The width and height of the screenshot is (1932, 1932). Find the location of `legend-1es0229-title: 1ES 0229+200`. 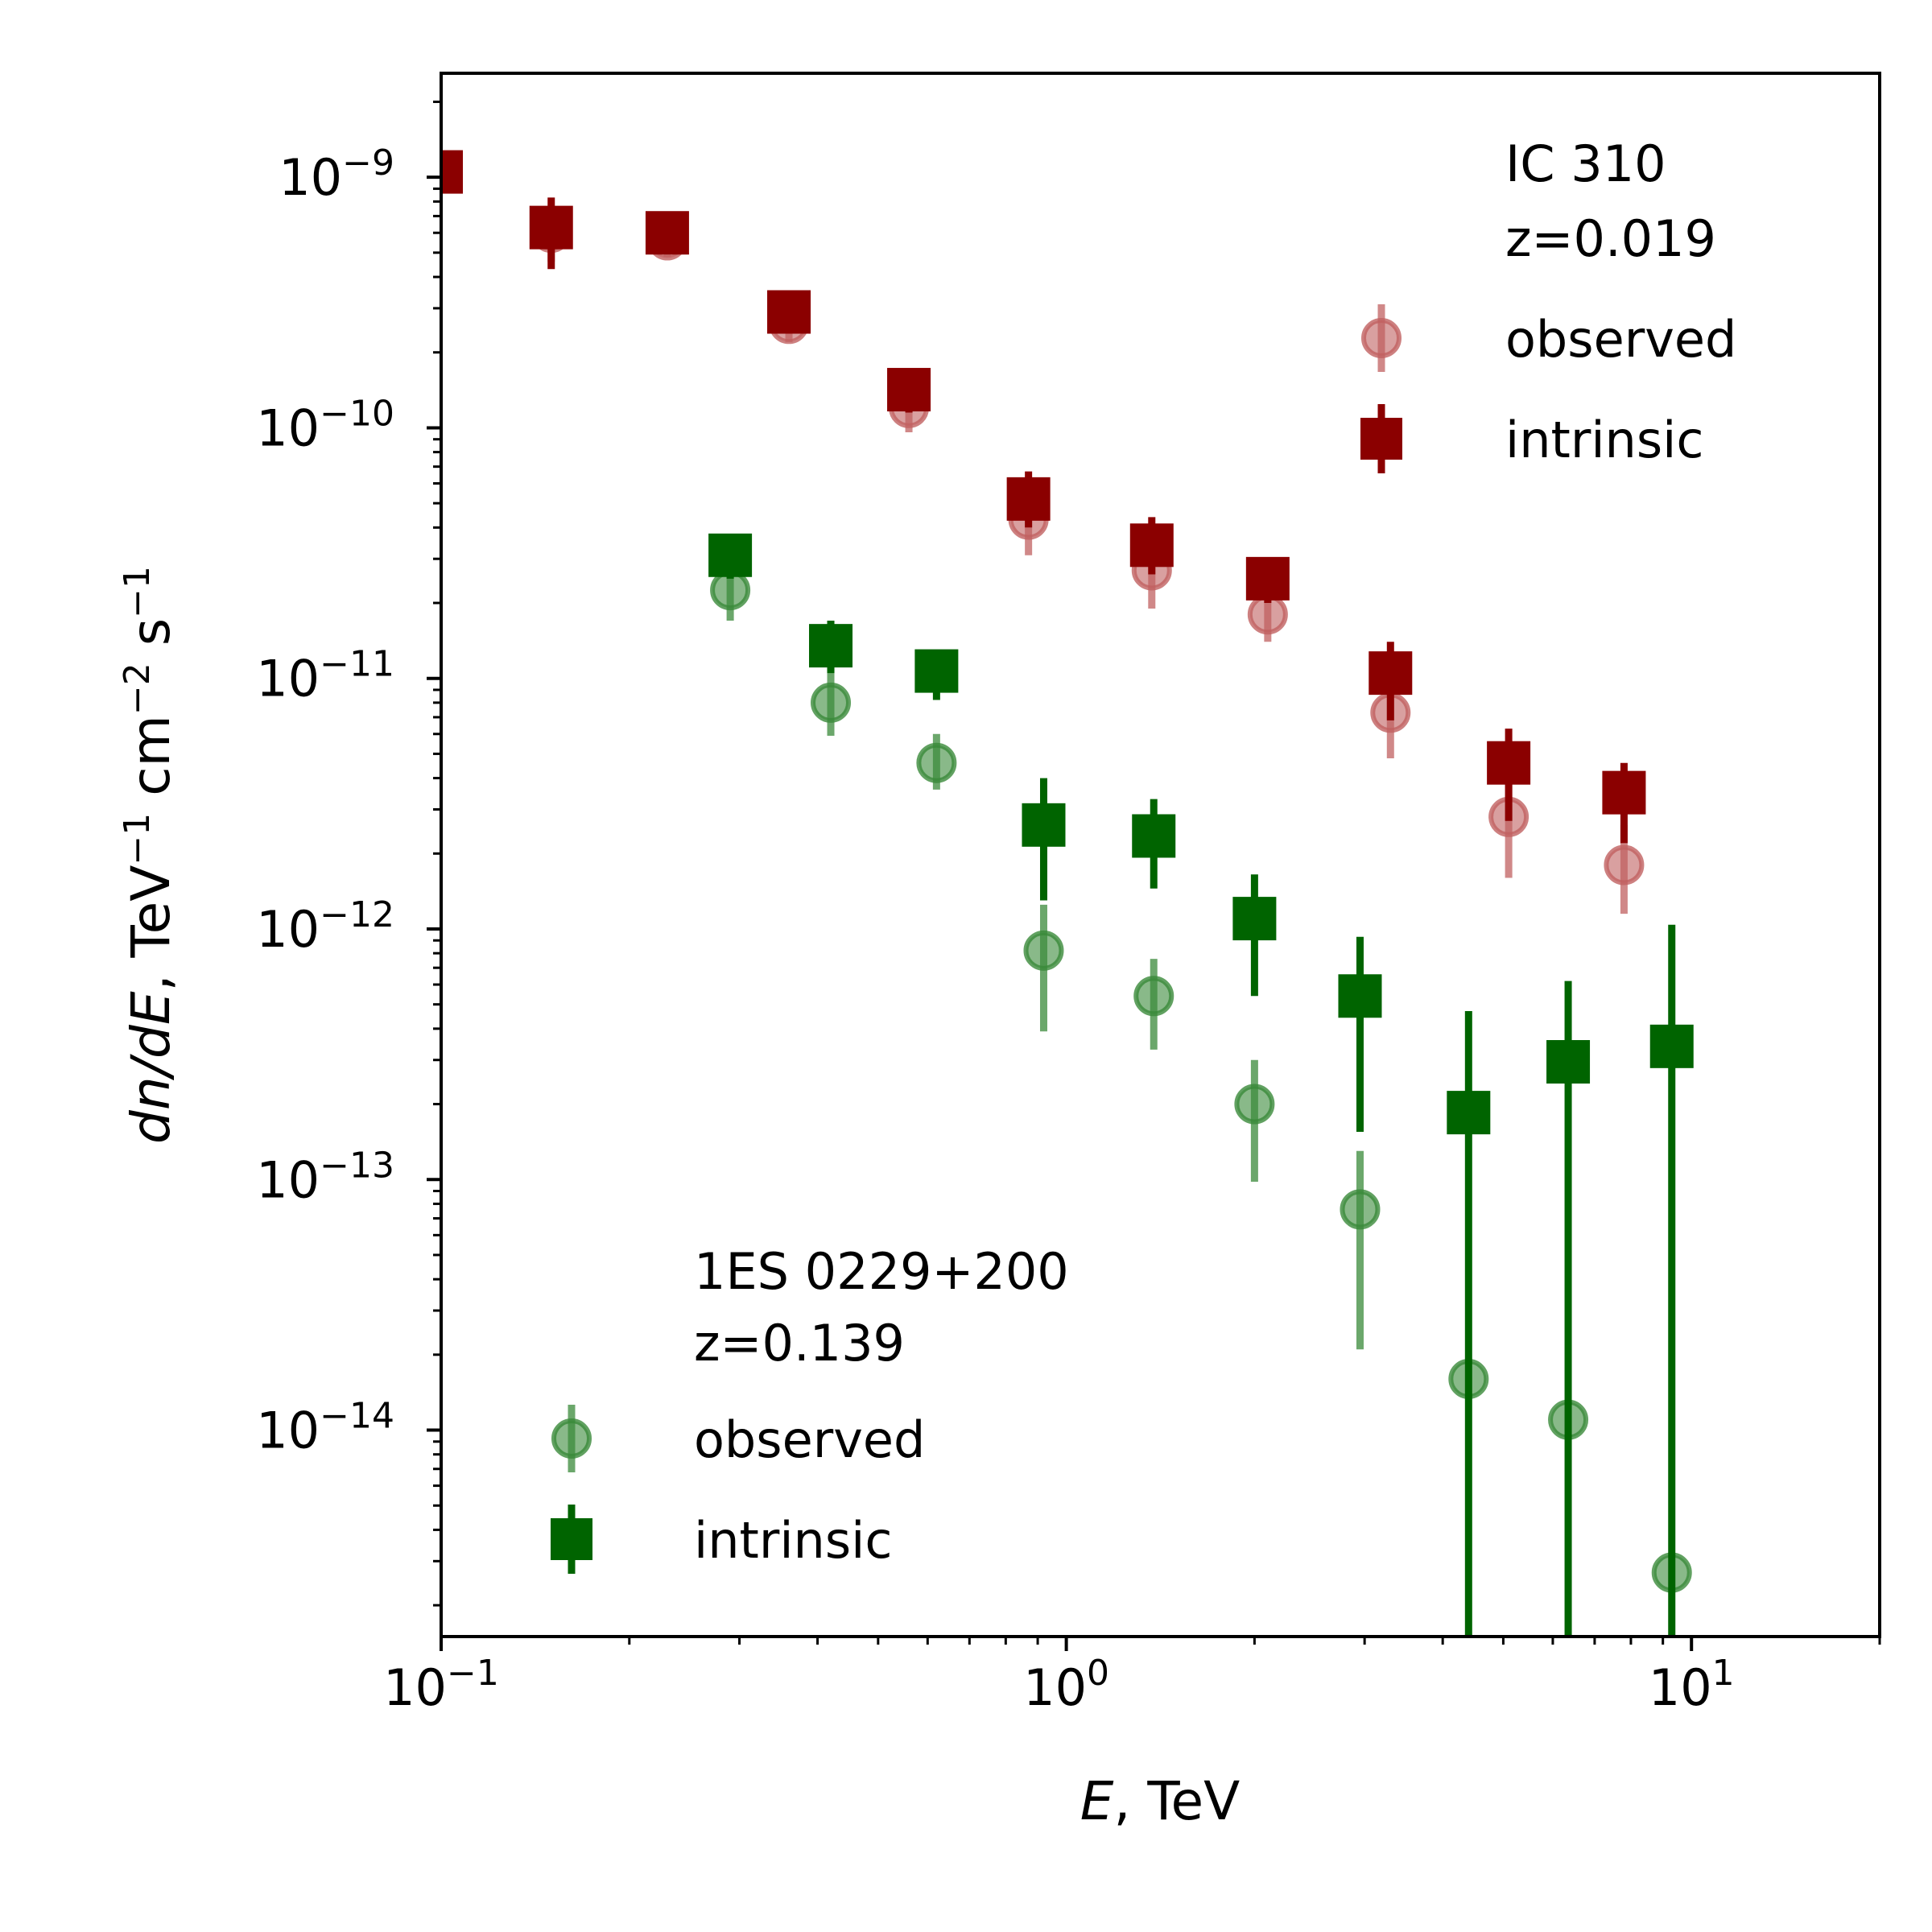

legend-1es0229-title: 1ES 0229+200 is located at coordinates (882, 1271).